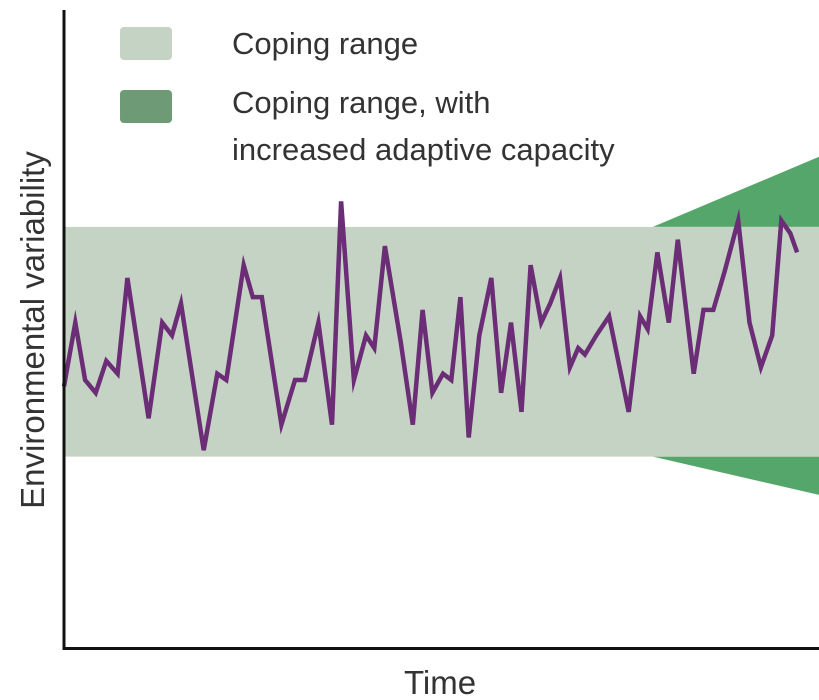 The image size is (819, 700). Describe the element at coordinates (361, 102) in the screenshot. I see `legend-label-adaptive-line-1: Coping range, with` at that location.